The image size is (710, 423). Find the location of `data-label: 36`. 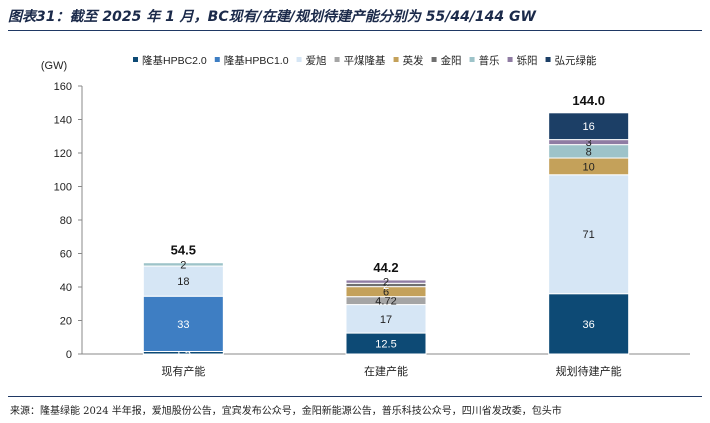

data-label: 36 is located at coordinates (589, 325).